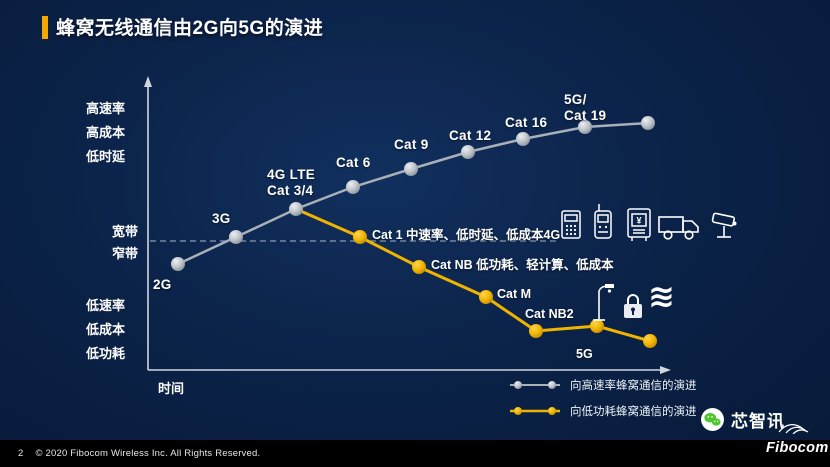 This screenshot has width=830, height=467. Describe the element at coordinates (162, 284) in the screenshot. I see `point-label: 2G` at that location.